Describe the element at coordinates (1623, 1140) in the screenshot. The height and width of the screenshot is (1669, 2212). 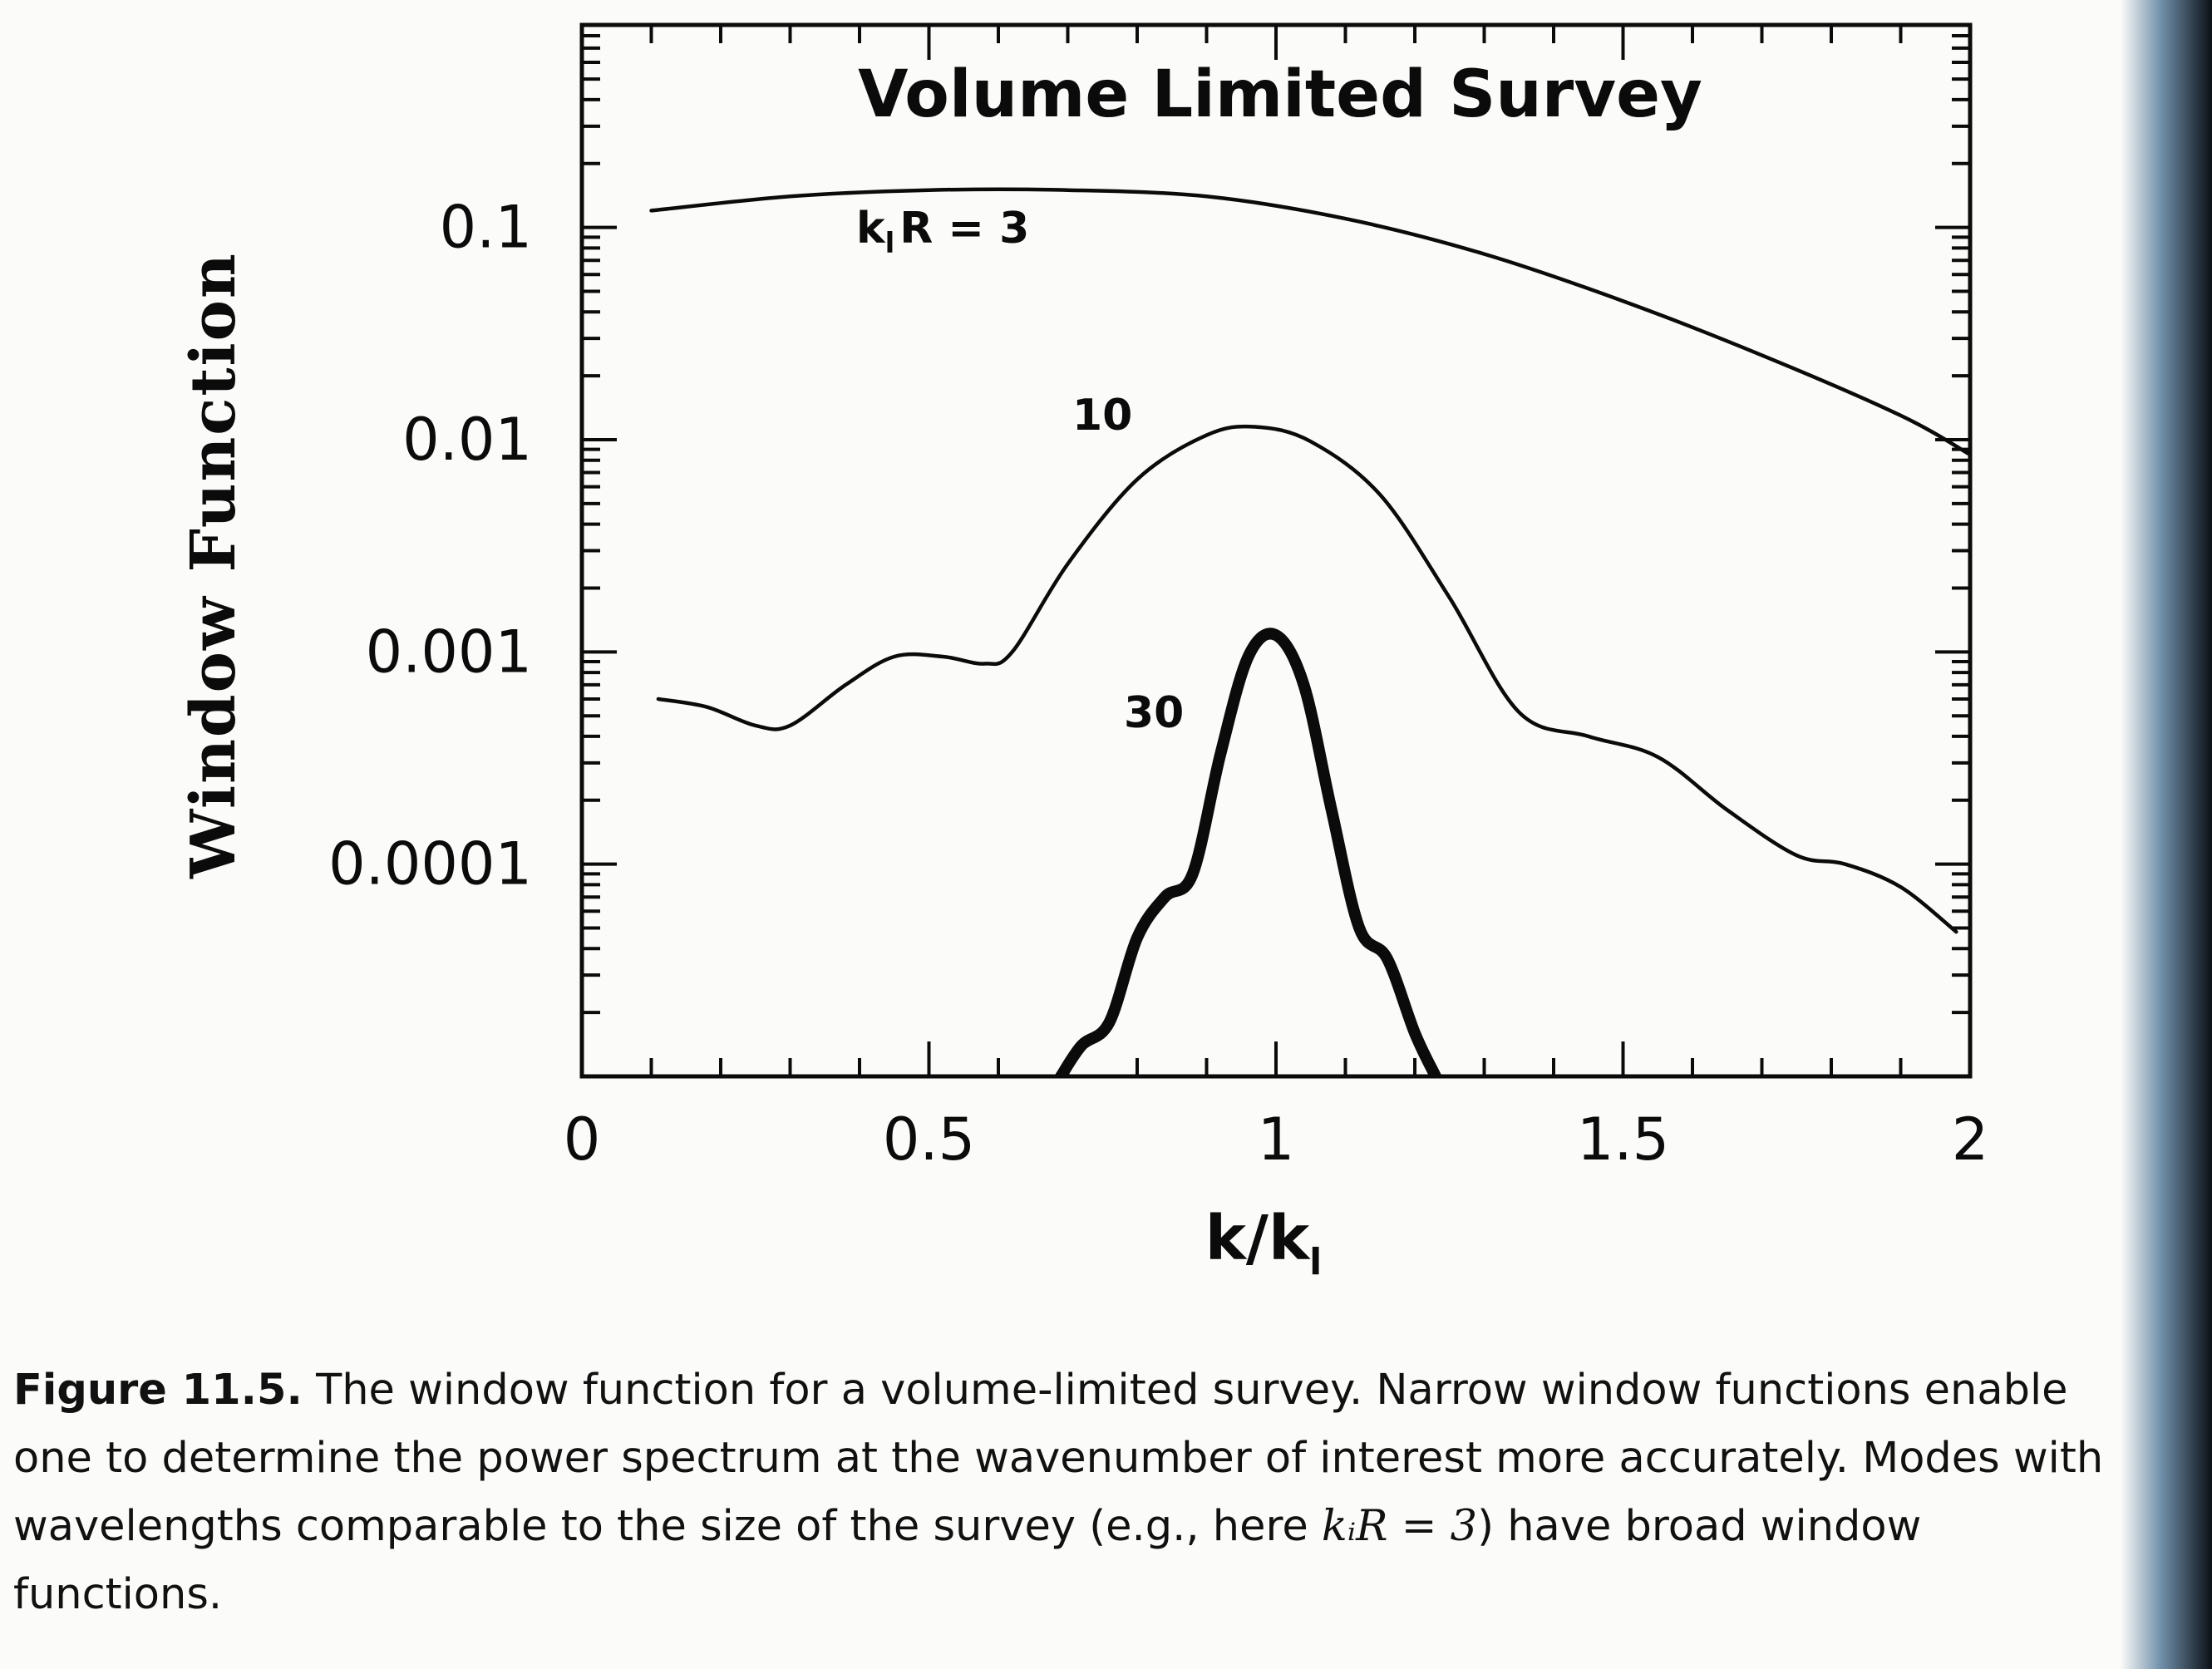
I see `x-tick-label: 1.5` at that location.